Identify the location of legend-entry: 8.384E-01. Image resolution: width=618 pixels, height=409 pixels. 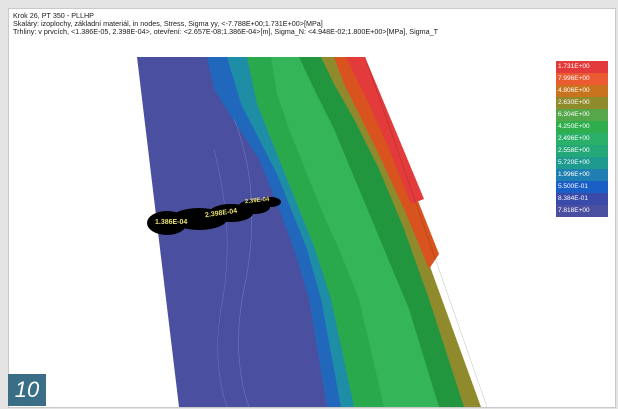
(582, 199).